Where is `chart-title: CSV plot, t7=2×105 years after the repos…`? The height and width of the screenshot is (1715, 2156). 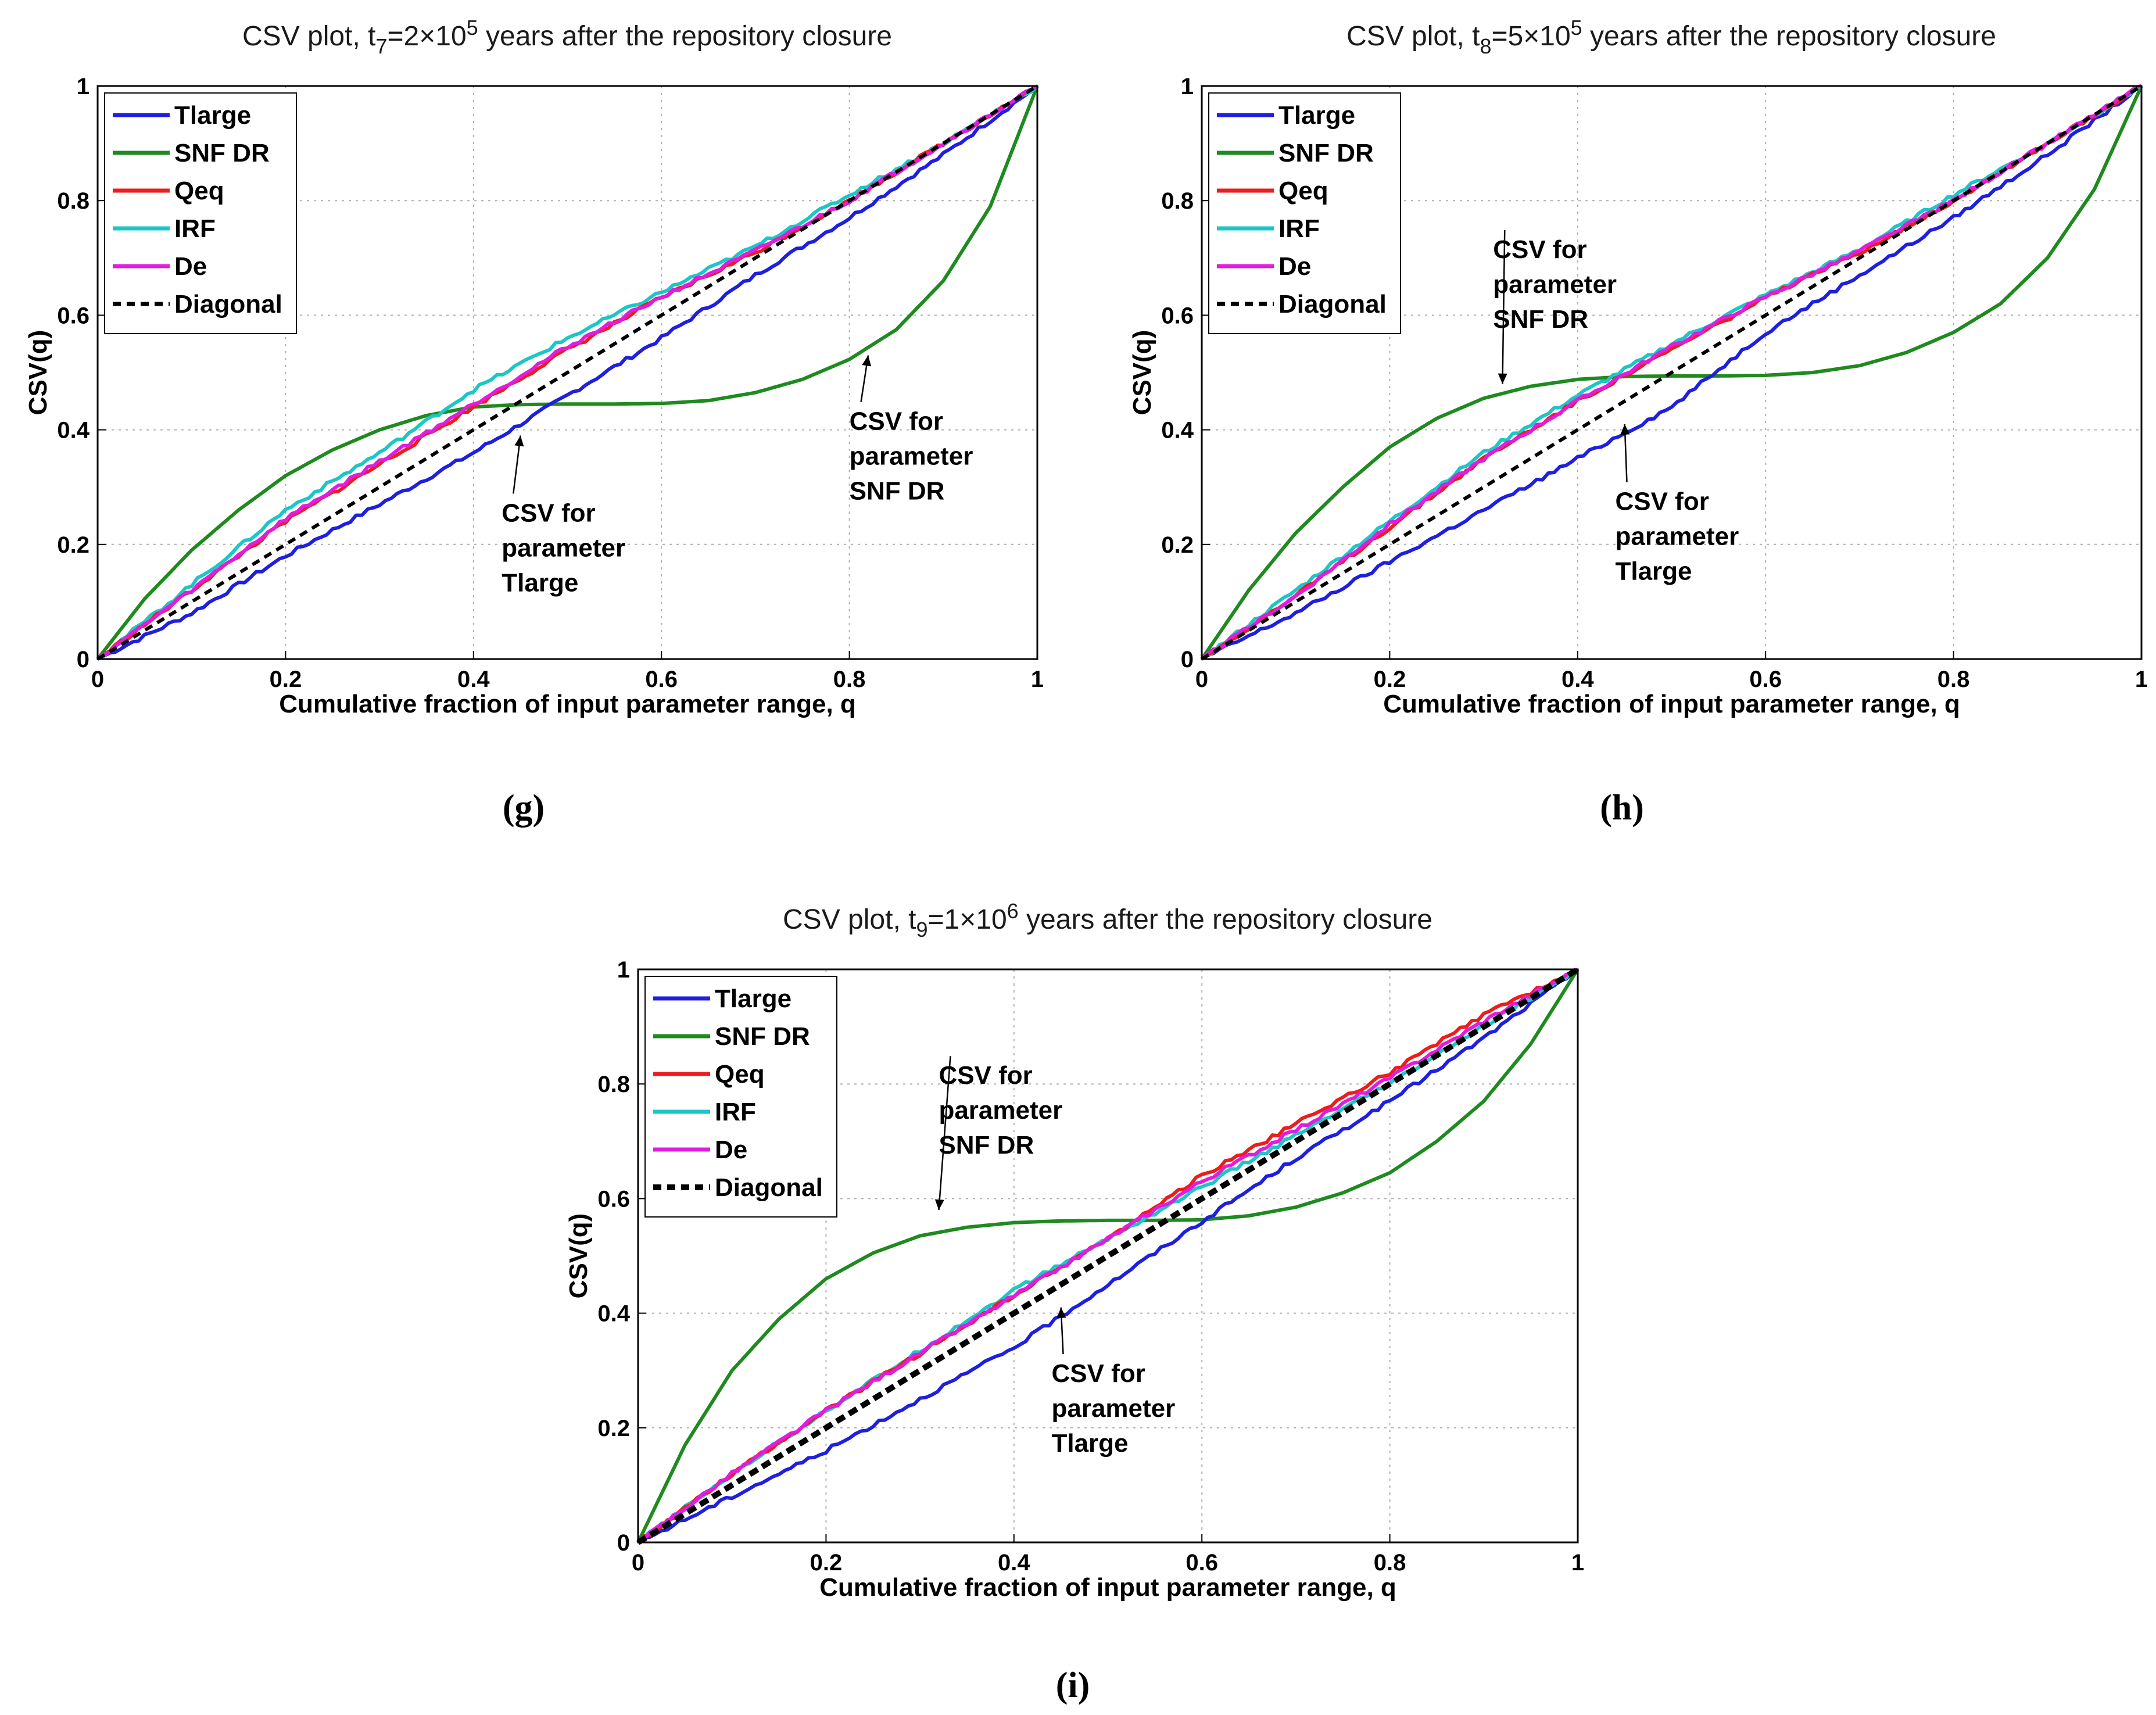 chart-title: CSV plot, t7=2×105 years after the repos… is located at coordinates (567, 37).